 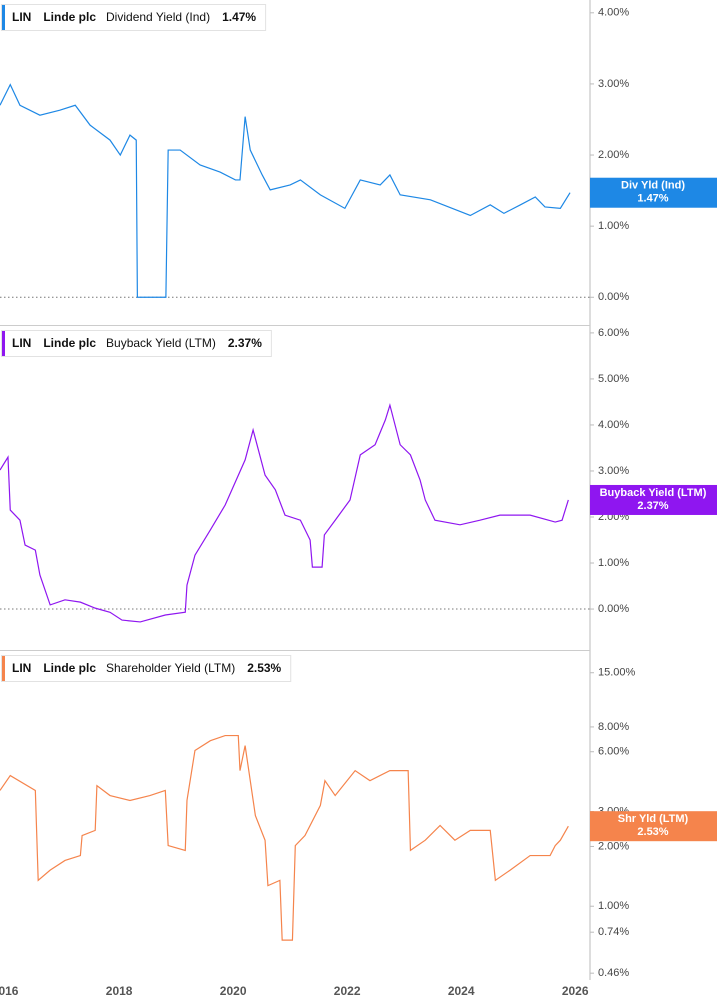 I want to click on y-tick-label: 5.00%, so click(x=613, y=379).